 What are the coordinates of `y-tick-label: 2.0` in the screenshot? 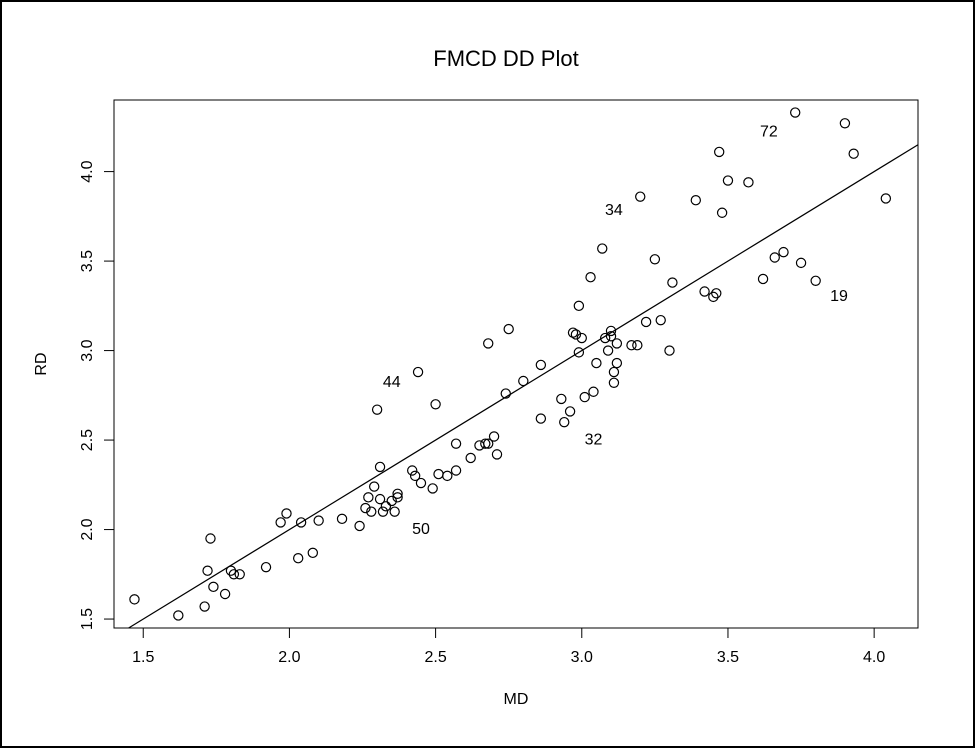 It's located at (87, 529).